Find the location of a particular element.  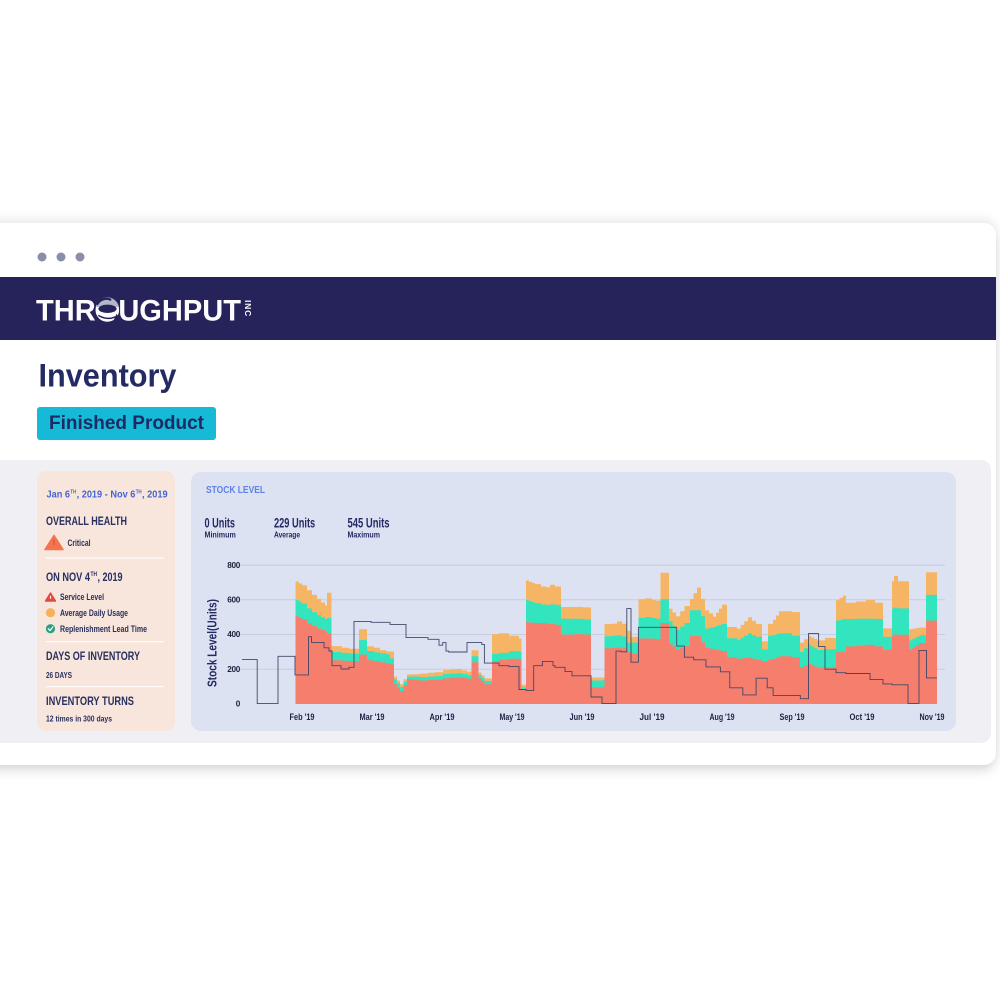

svg-text: Jul '19 is located at coordinates (652, 717).